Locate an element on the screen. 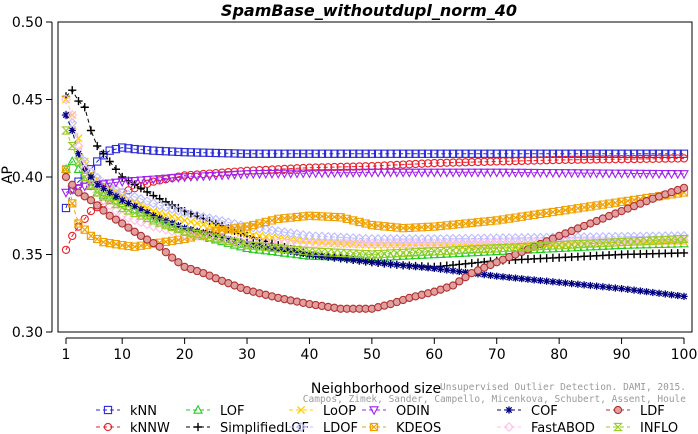  x-tick-label: 20 is located at coordinates (185, 355).